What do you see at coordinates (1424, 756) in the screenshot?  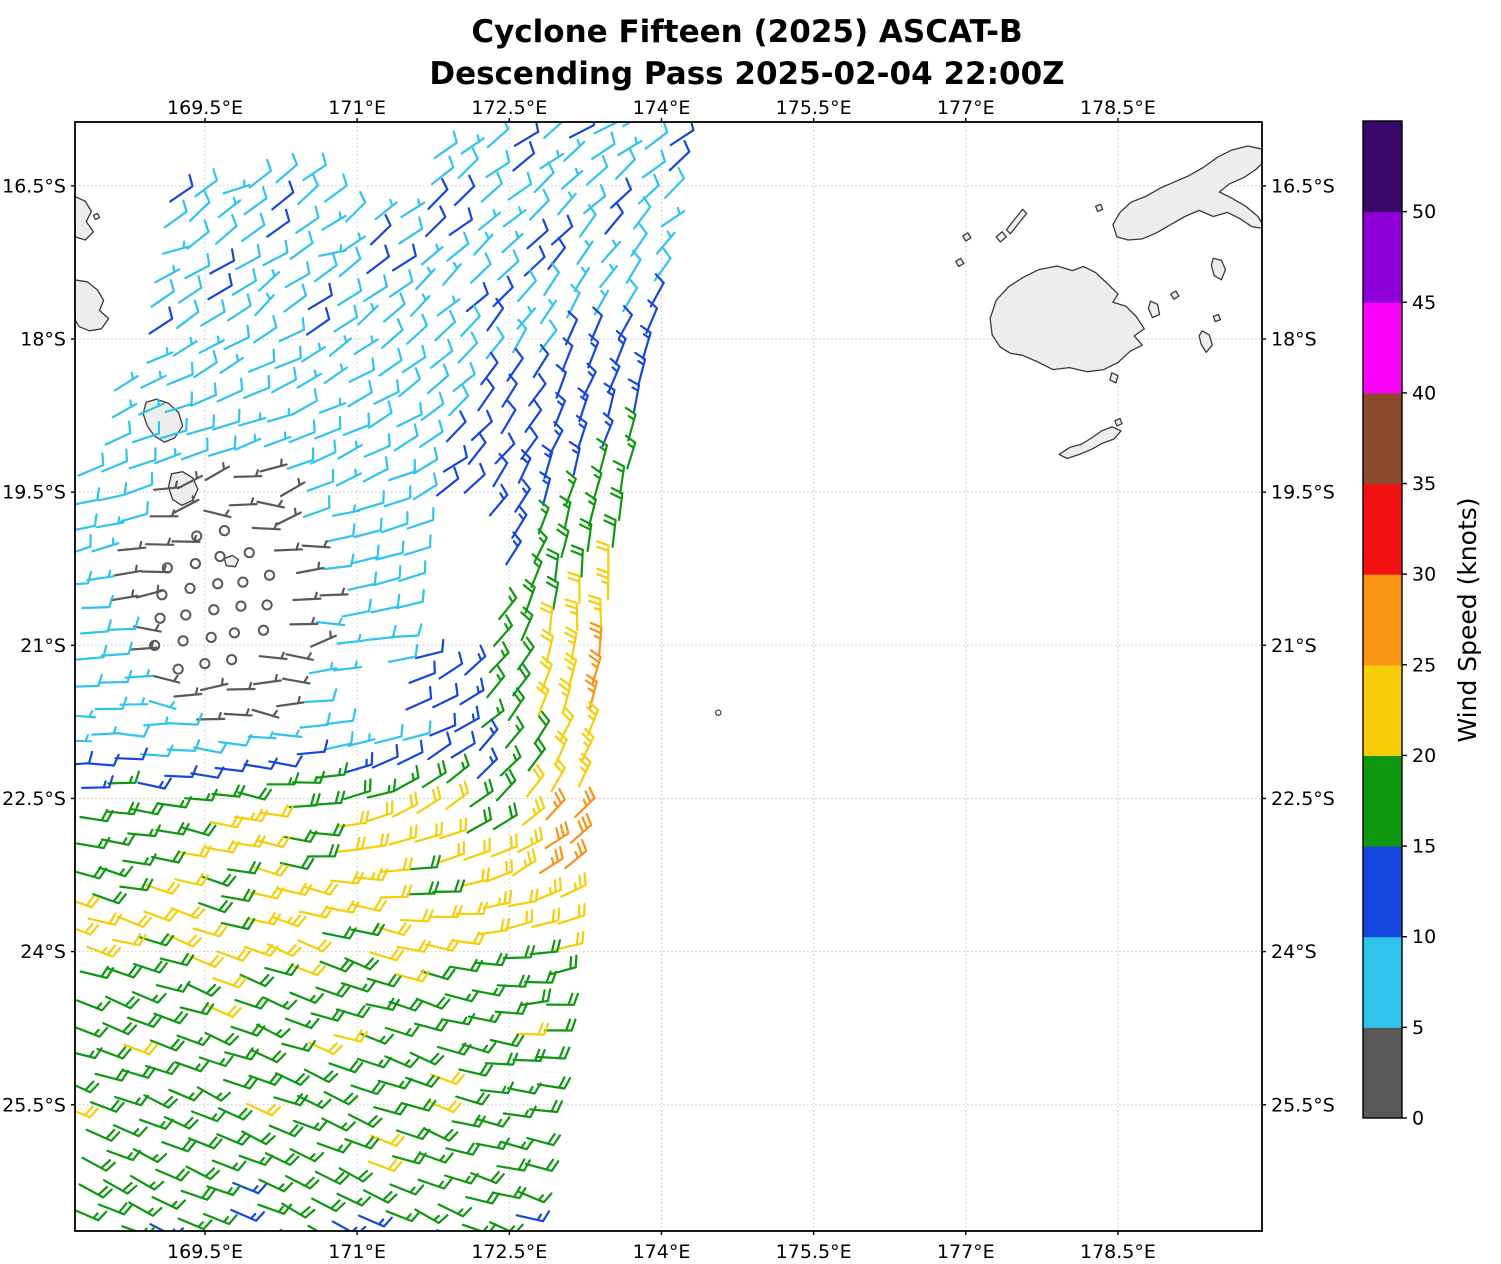 I see `colorbar-tick-label: 20` at bounding box center [1424, 756].